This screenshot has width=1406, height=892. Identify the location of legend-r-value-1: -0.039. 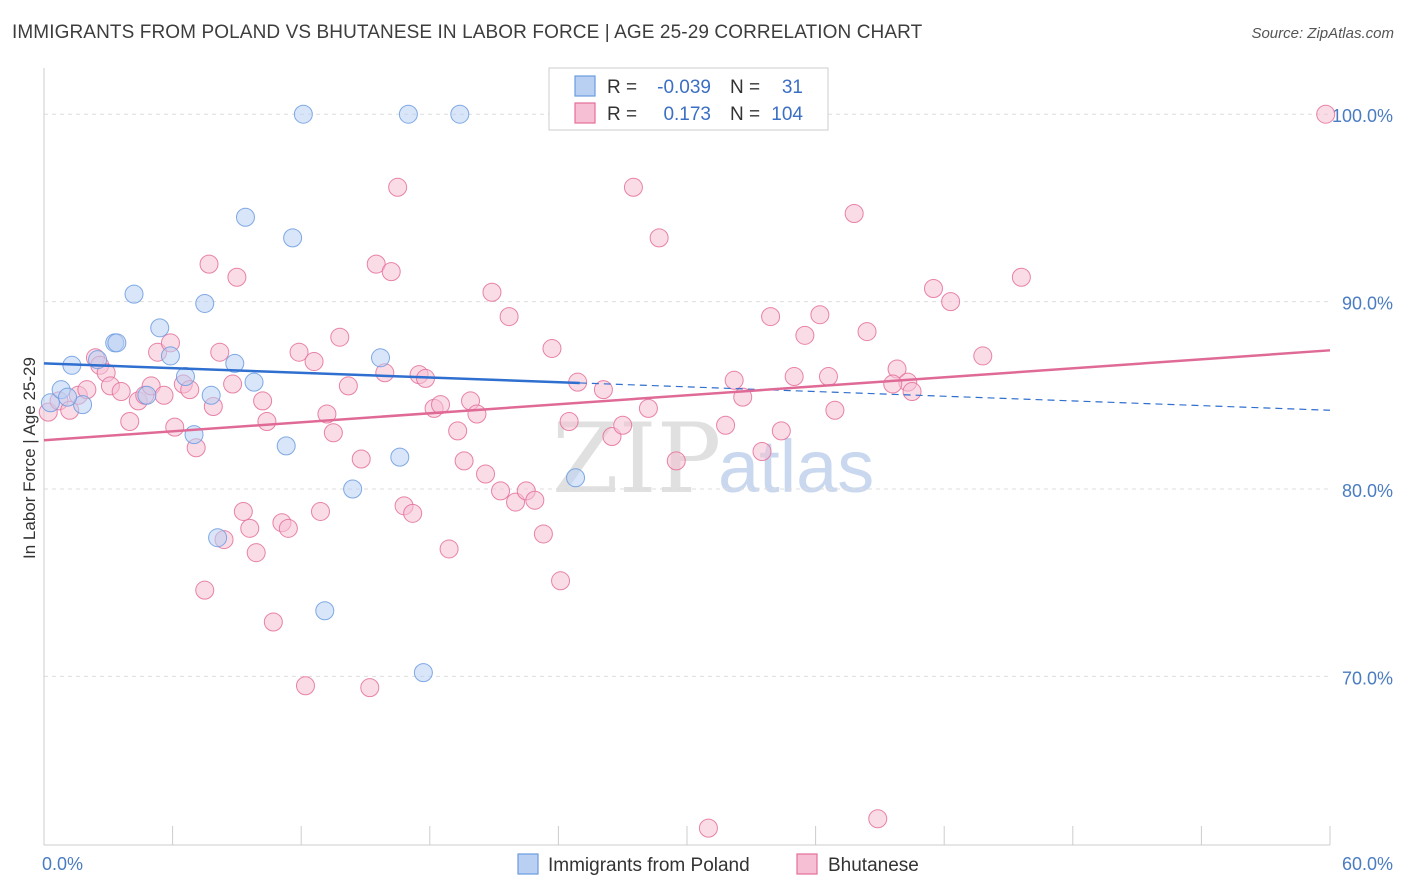
(684, 87).